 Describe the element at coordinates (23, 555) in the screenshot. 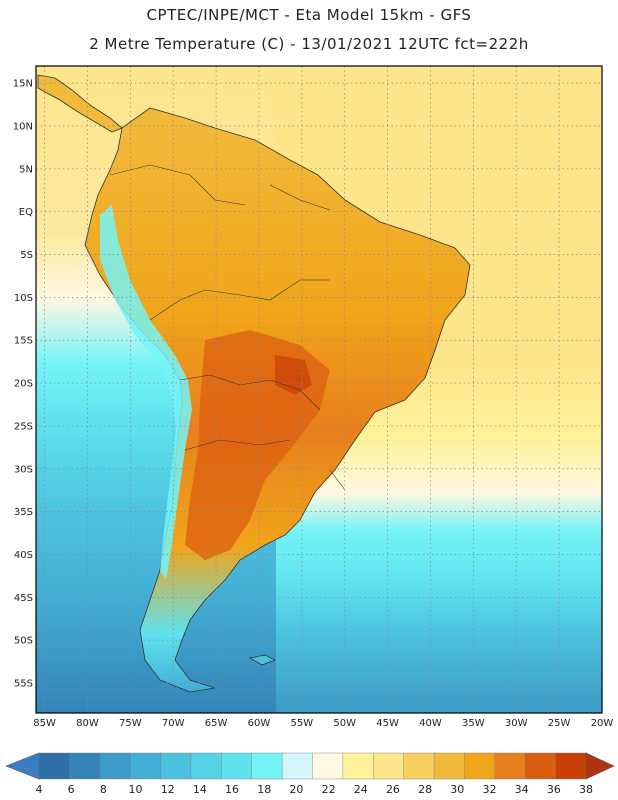

I see `lat-label: 40S` at that location.